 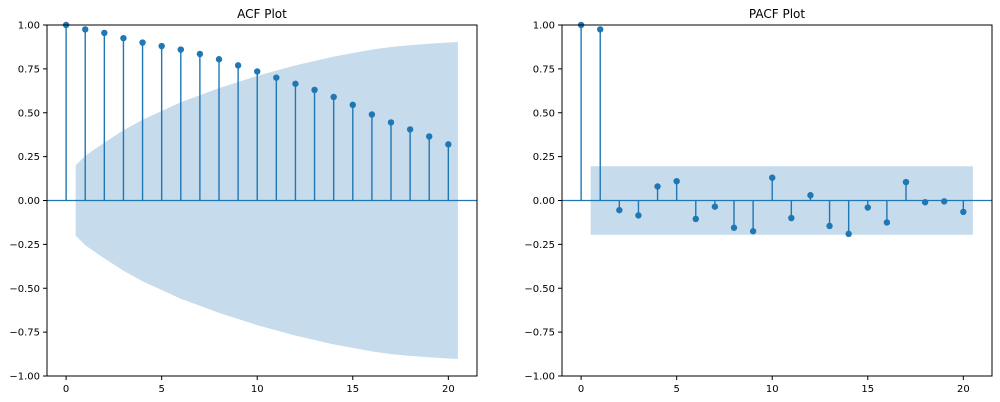 I want to click on pacf-xtick-label: 0, so click(x=581, y=389).